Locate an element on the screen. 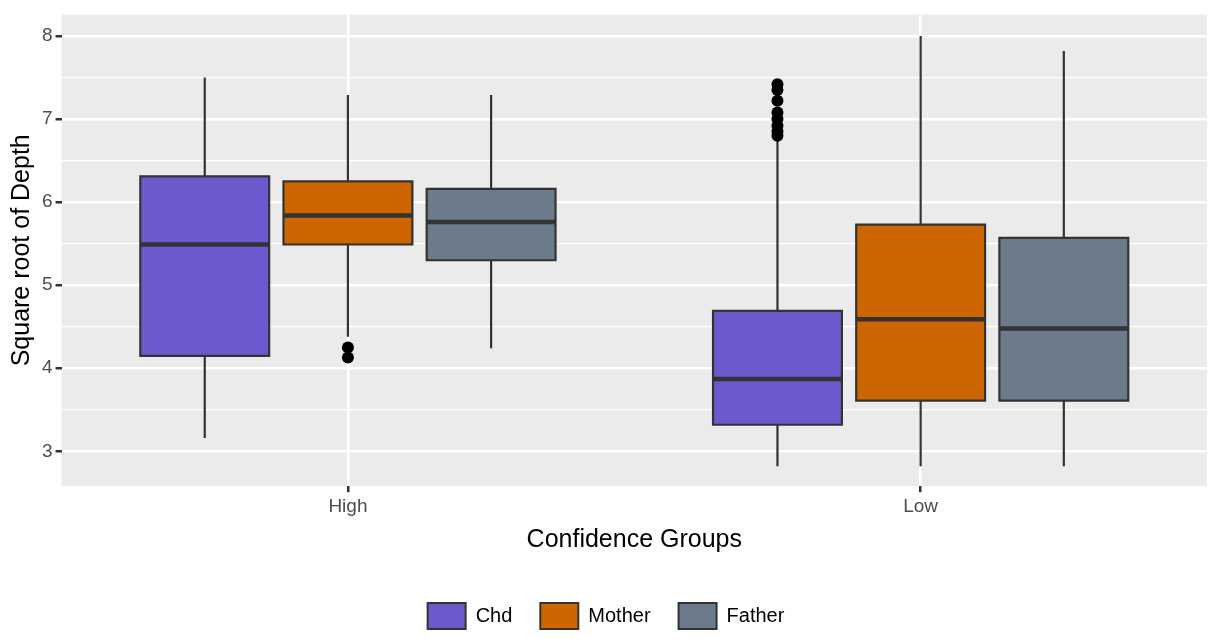  y-tick-label: 3 is located at coordinates (47, 450).